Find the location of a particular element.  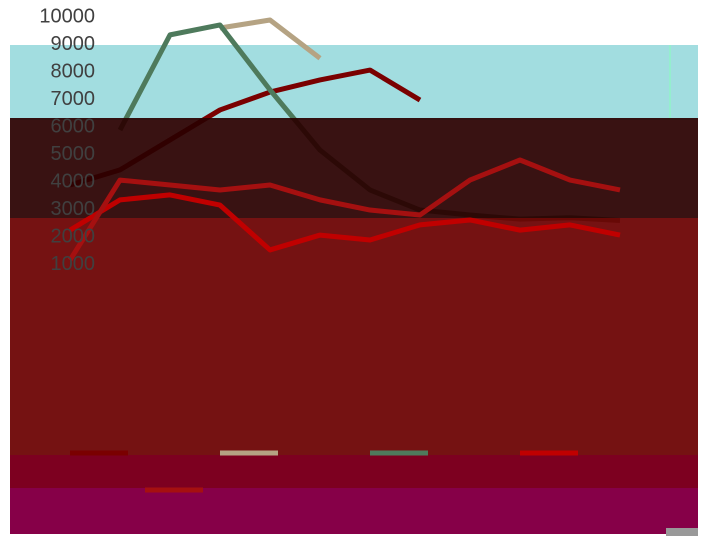

y-tick-label: 8000 is located at coordinates (73, 71).